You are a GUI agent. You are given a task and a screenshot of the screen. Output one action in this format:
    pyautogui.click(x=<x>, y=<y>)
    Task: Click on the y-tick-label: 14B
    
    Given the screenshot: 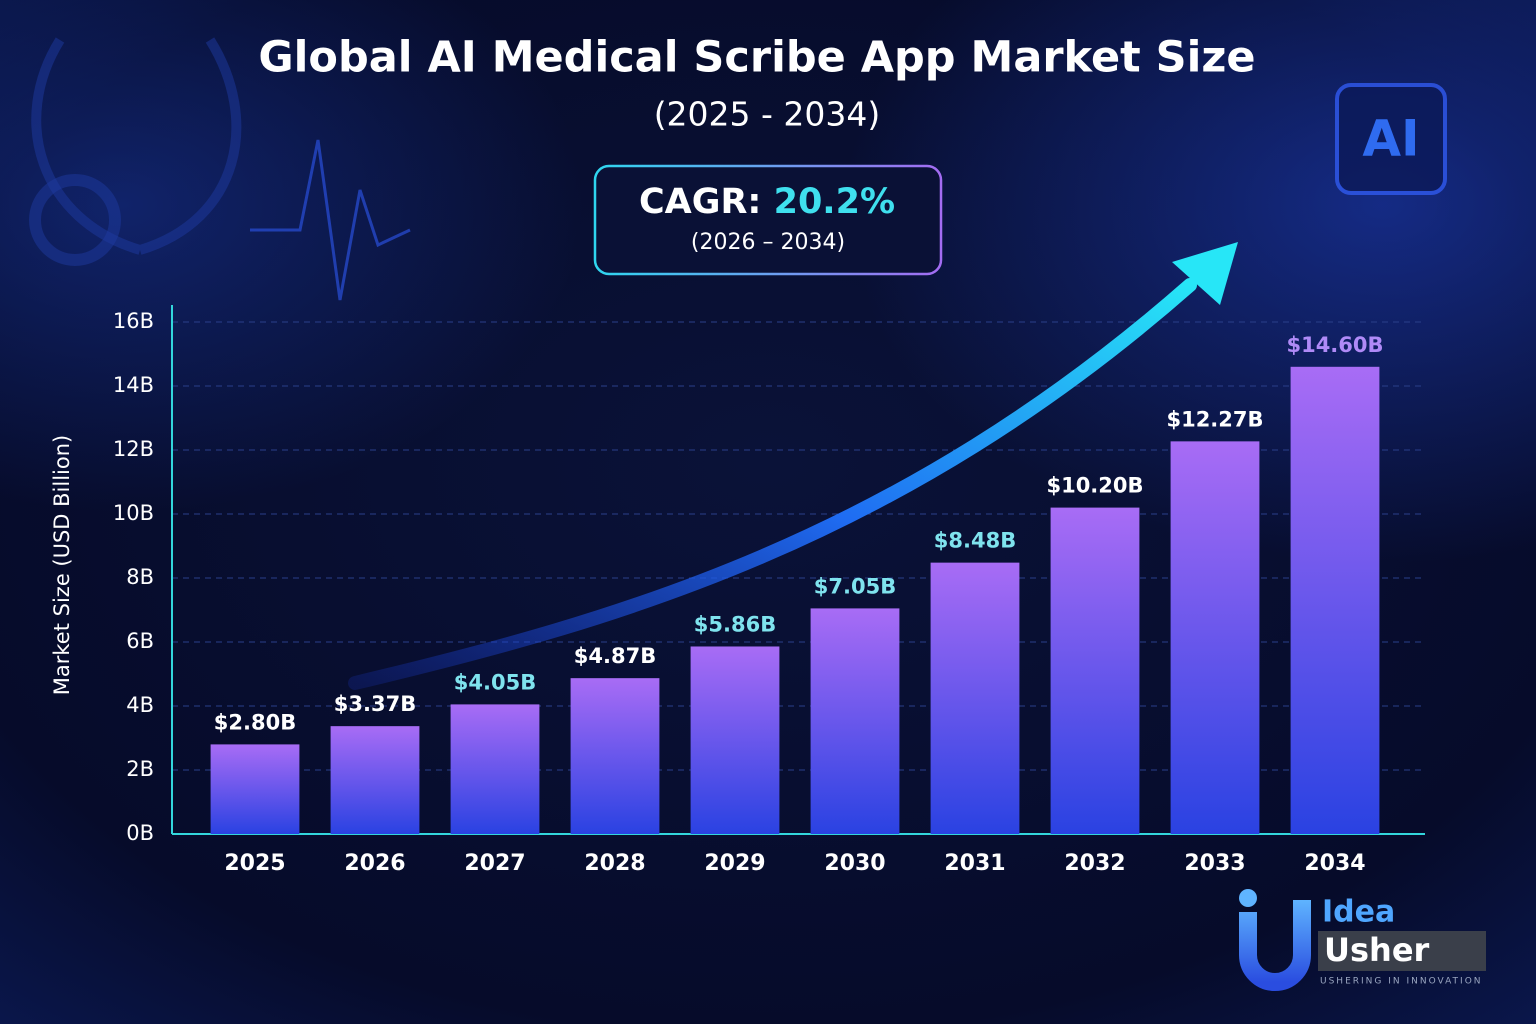 What is the action you would take?
    pyautogui.click(x=133, y=385)
    